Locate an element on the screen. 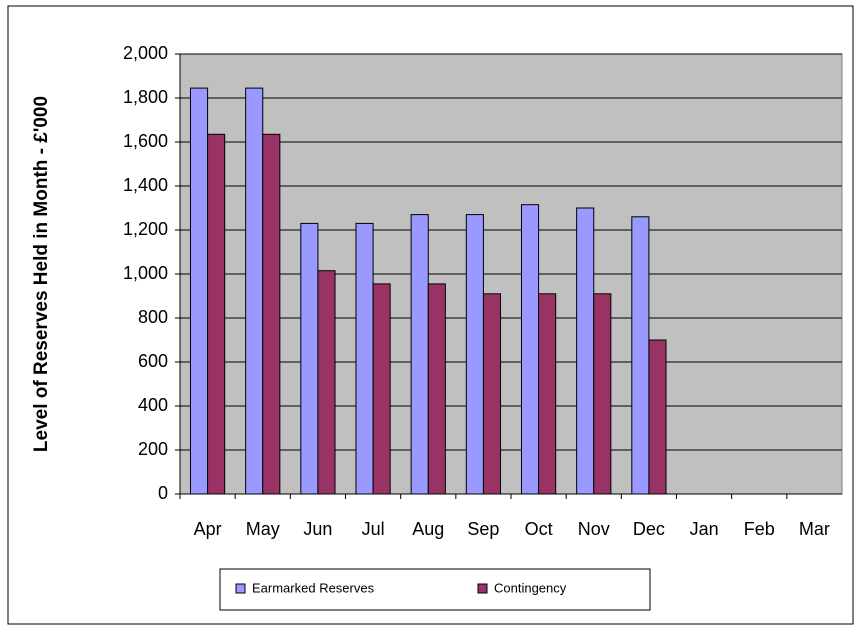 This screenshot has width=862, height=632. x-tick-label: Apr is located at coordinates (208, 529).